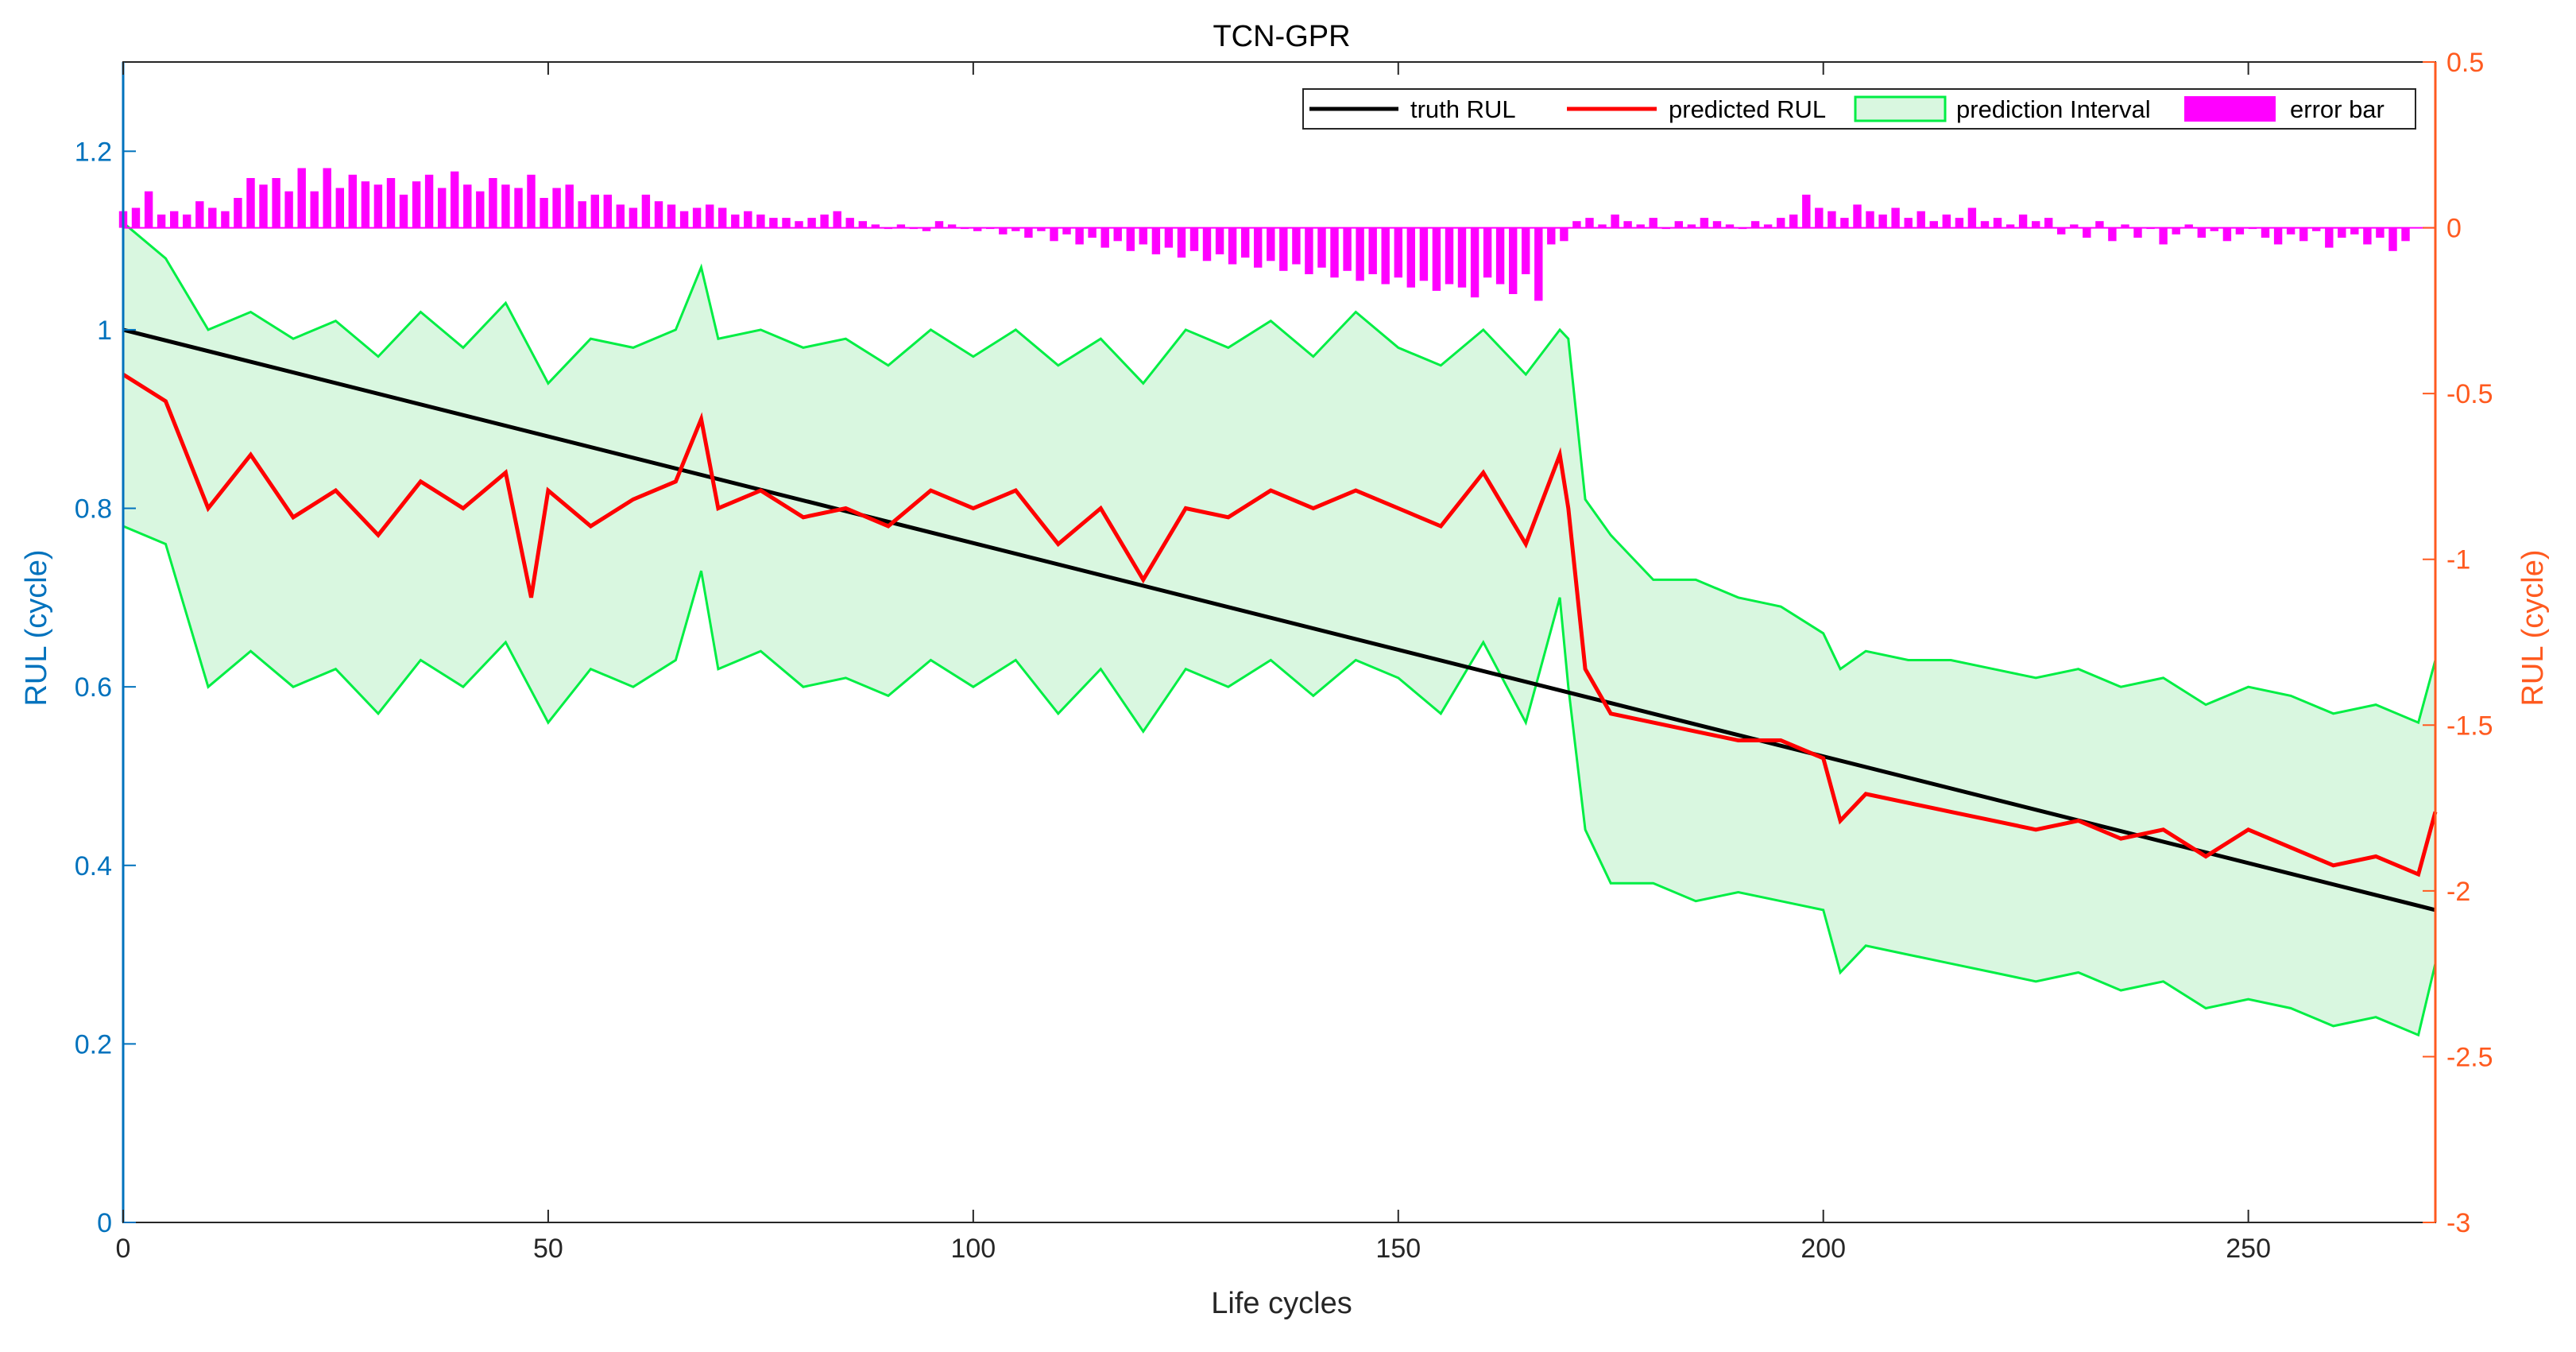 The height and width of the screenshot is (1352, 2576). What do you see at coordinates (548, 1249) in the screenshot?
I see `x-axis-tick-label: 50` at bounding box center [548, 1249].